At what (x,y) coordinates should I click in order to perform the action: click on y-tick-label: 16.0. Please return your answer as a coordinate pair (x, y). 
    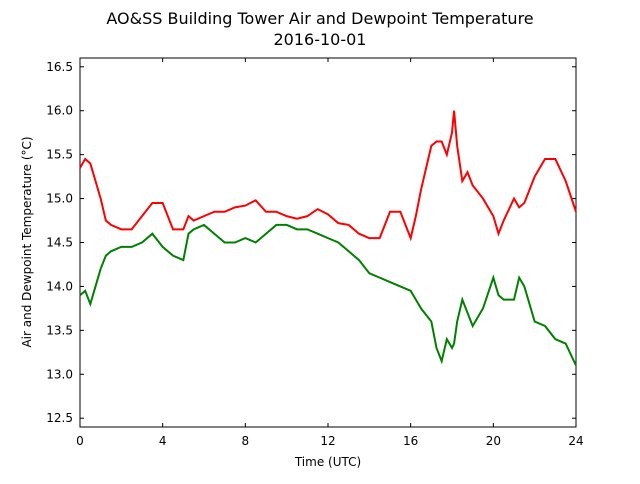
    Looking at the image, I should click on (59, 111).